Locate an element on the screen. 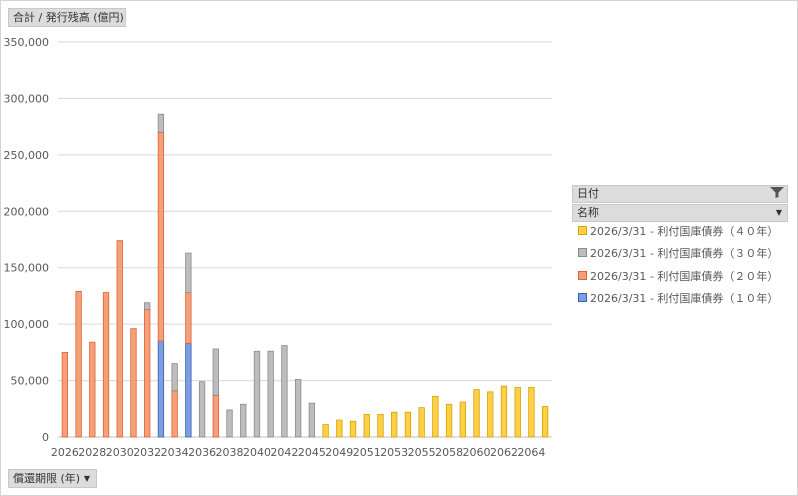 The width and height of the screenshot is (798, 496). x-tick-label: 2040 is located at coordinates (257, 452).